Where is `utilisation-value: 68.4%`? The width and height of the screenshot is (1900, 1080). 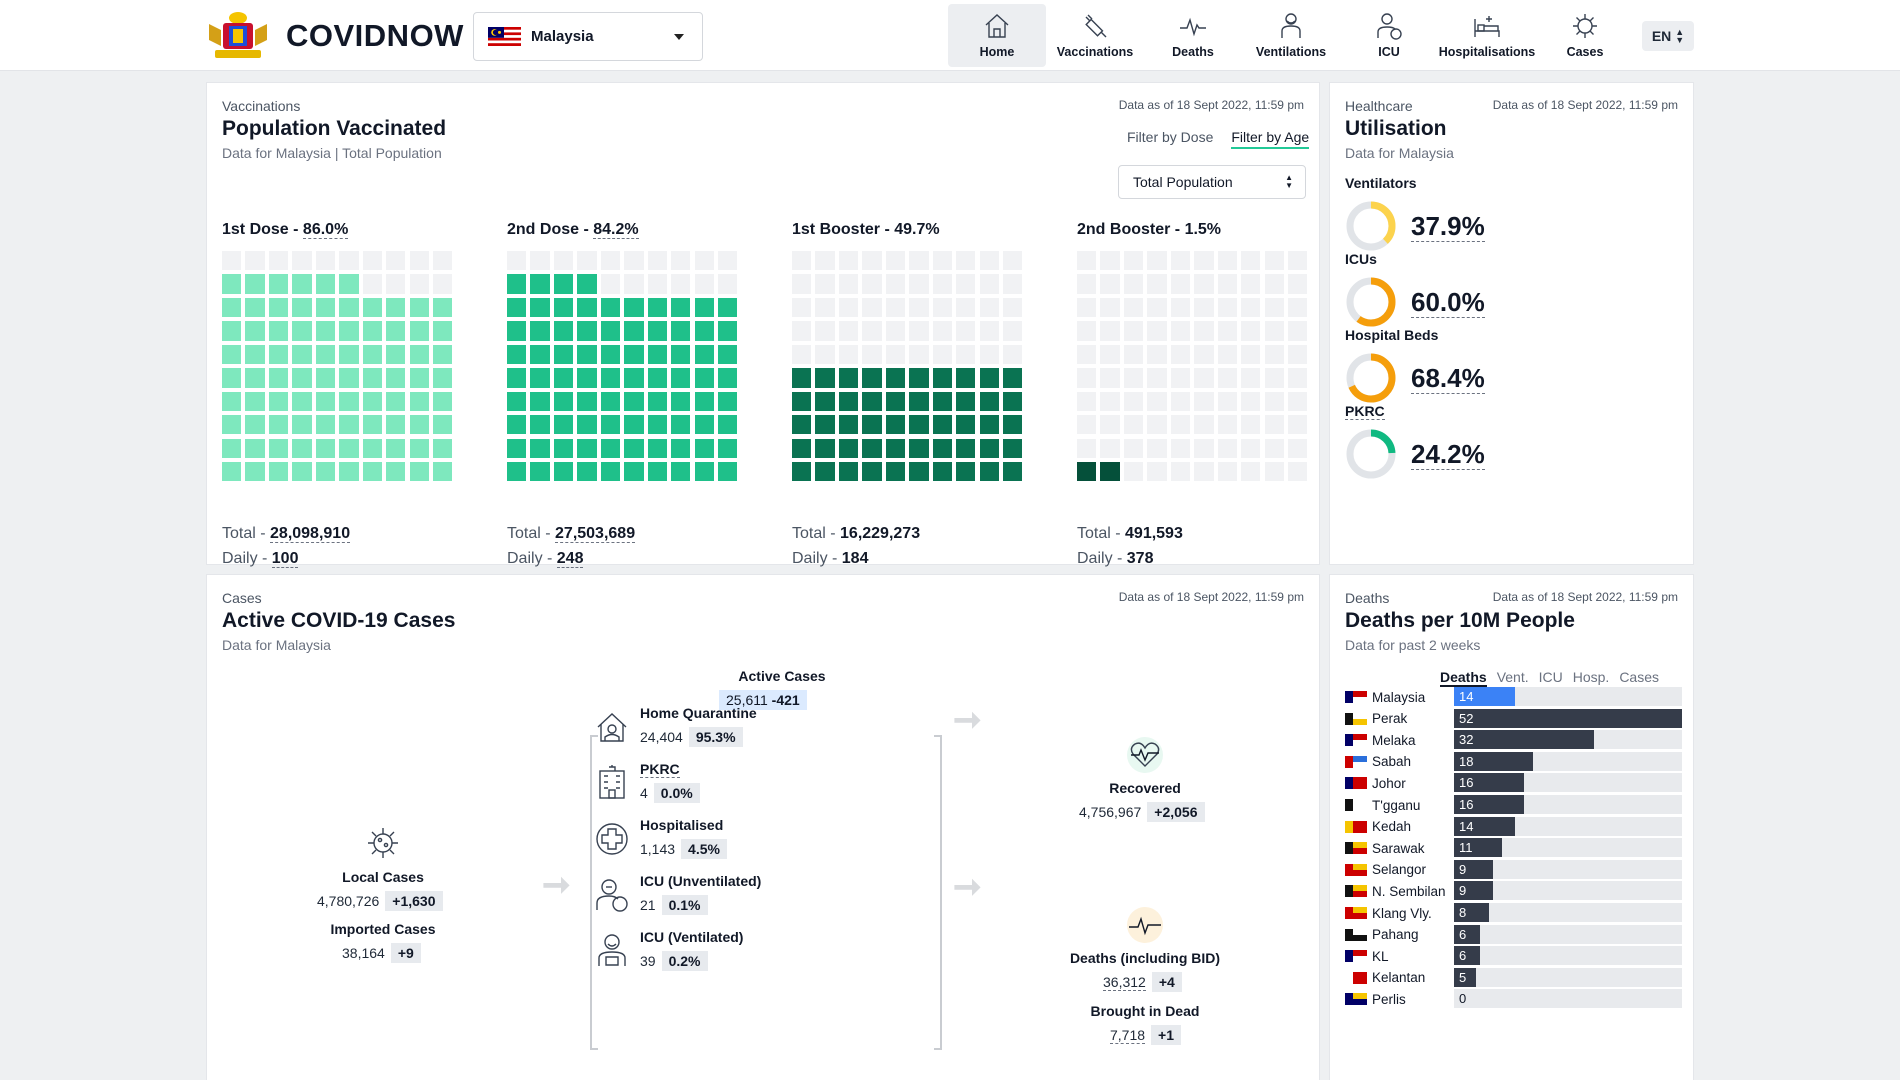 utilisation-value: 68.4% is located at coordinates (1448, 378).